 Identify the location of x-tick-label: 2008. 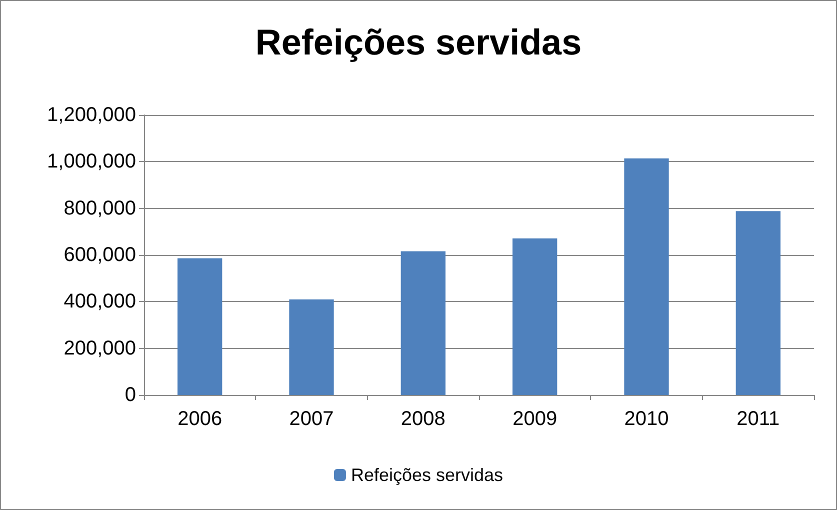
(423, 419).